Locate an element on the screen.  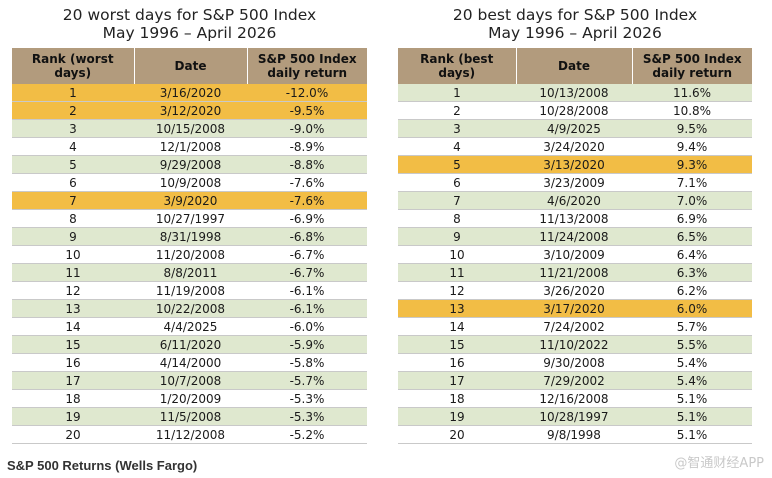
date-cell: 11/13/2008 is located at coordinates (574, 218).